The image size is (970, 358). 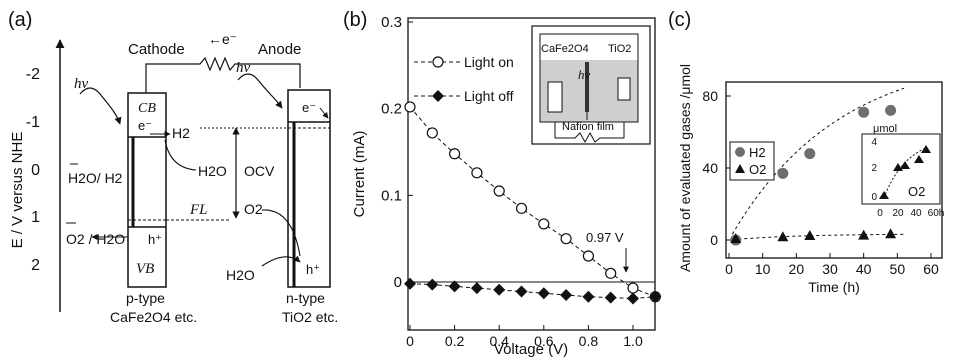 What do you see at coordinates (260, 91) in the screenshot?
I see `photon-arrow` at bounding box center [260, 91].